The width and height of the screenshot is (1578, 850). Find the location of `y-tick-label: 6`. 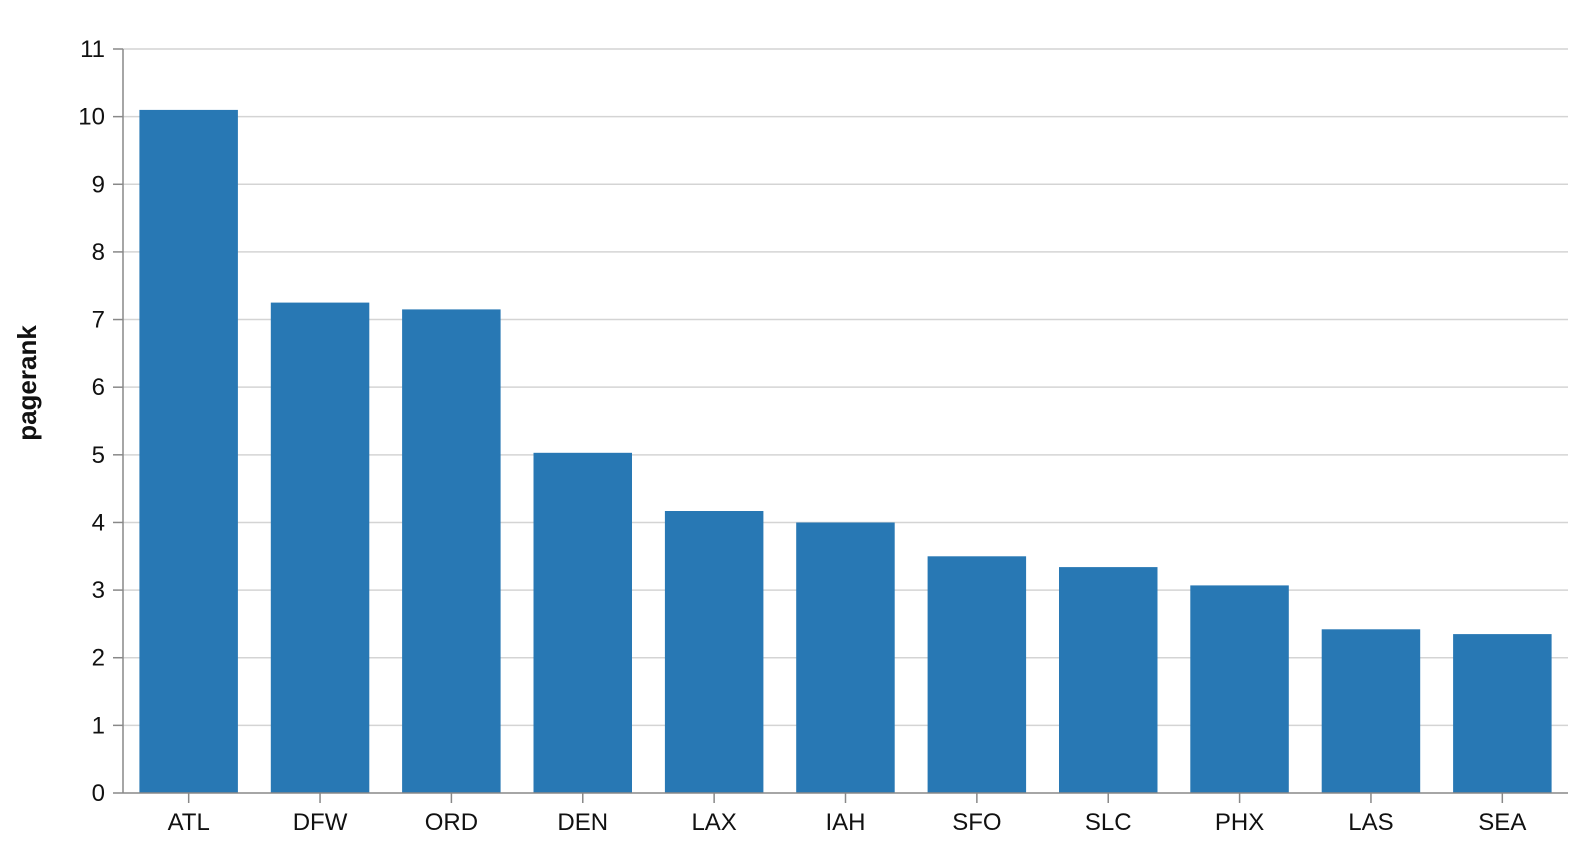

y-tick-label: 6 is located at coordinates (98, 387).